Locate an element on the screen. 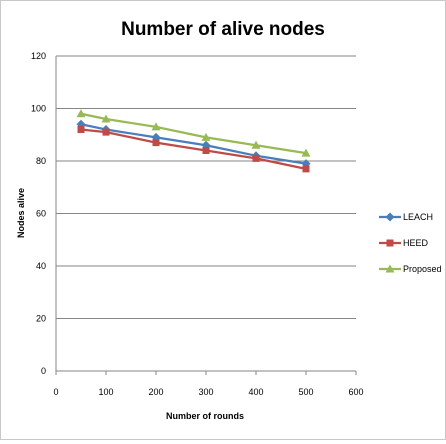 This screenshot has width=446, height=444. series-line-proposed is located at coordinates (193, 133).